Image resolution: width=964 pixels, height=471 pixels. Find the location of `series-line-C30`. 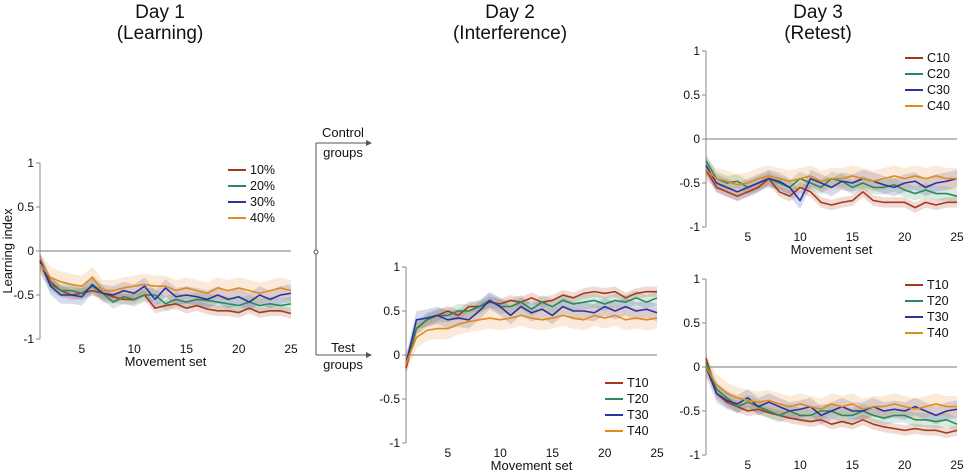

series-line-C30 is located at coordinates (831, 183).